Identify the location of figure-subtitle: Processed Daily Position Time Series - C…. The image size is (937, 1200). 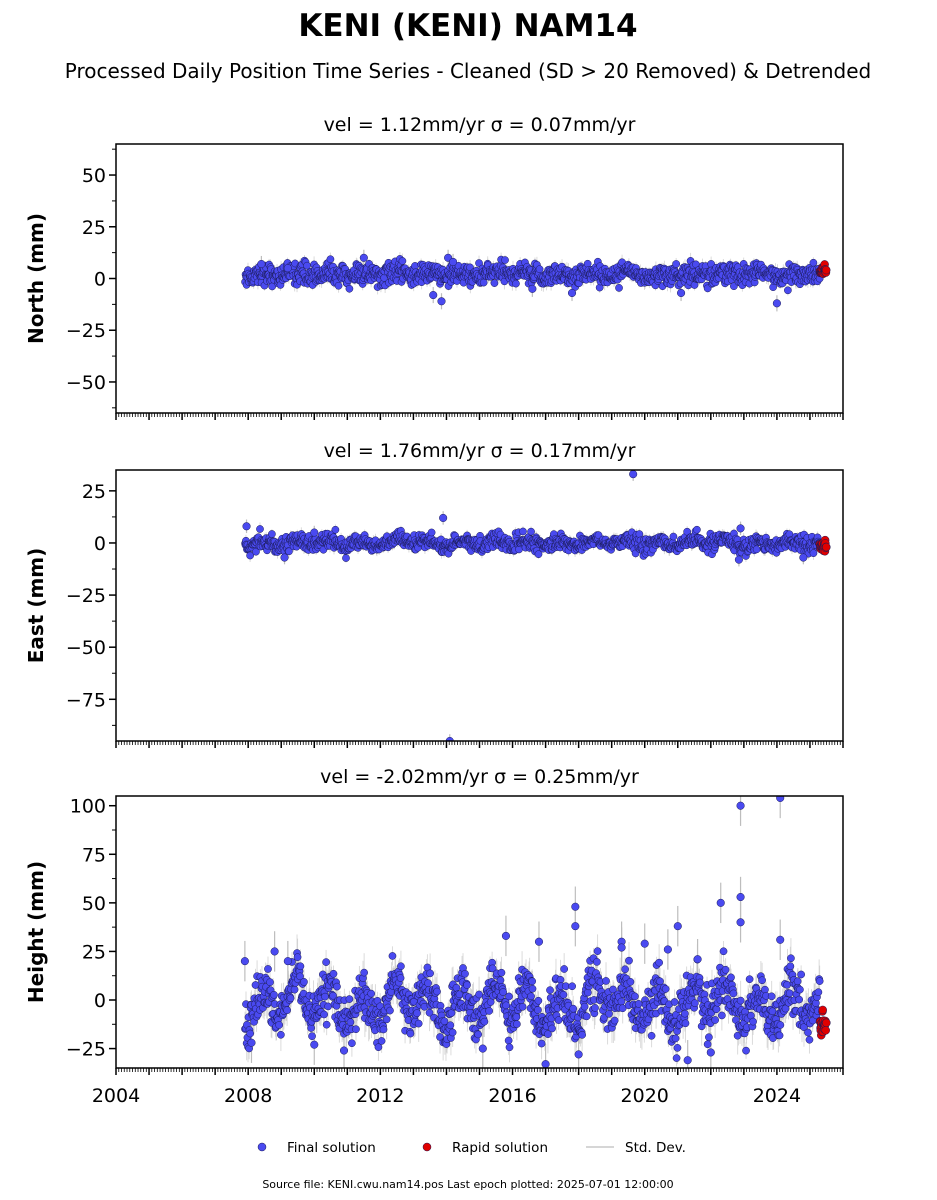
(468, 71).